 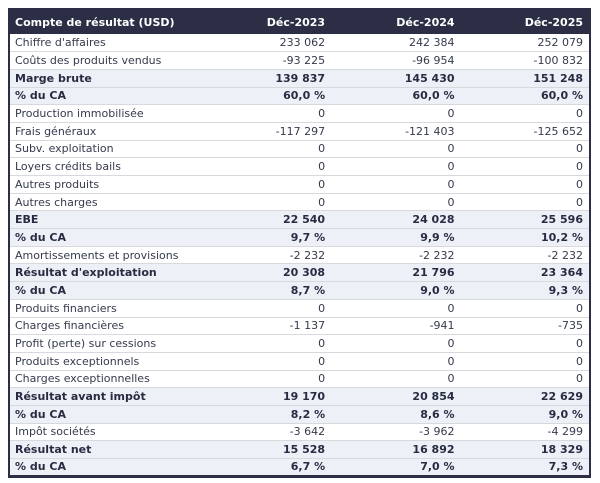 What do you see at coordinates (105, 21) in the screenshot?
I see `table-title: Compte de résultat (USD)` at bounding box center [105, 21].